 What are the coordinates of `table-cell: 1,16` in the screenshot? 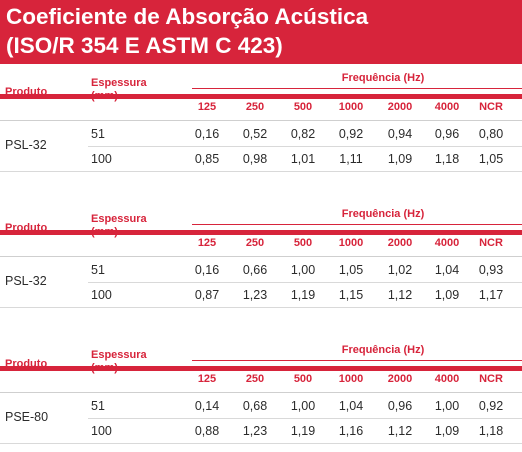 It's located at (351, 431).